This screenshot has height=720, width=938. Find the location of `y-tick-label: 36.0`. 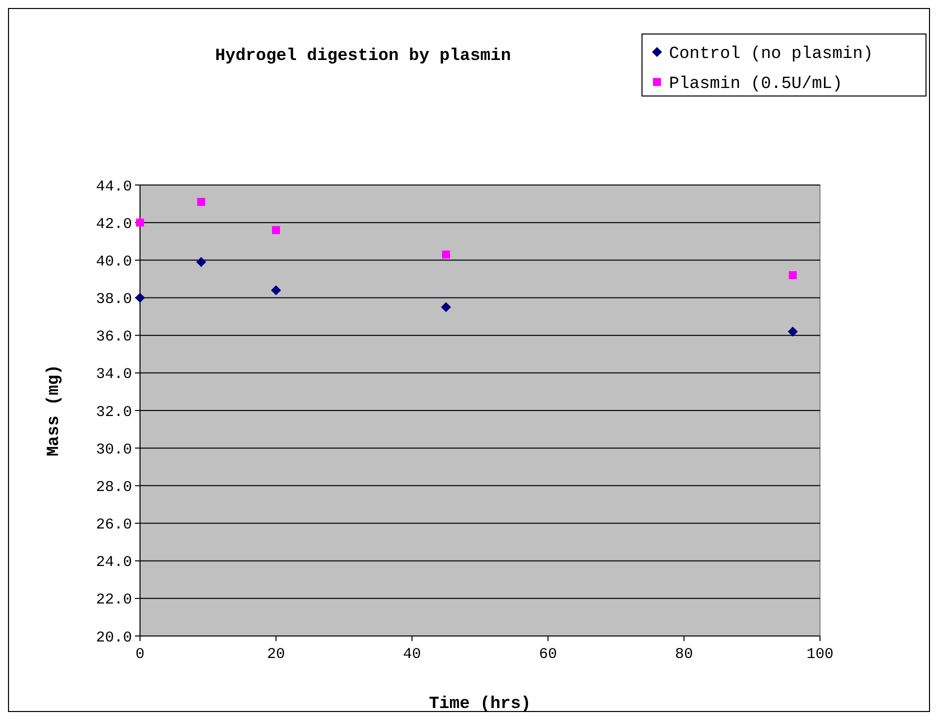

y-tick-label: 36.0 is located at coordinates (114, 337).